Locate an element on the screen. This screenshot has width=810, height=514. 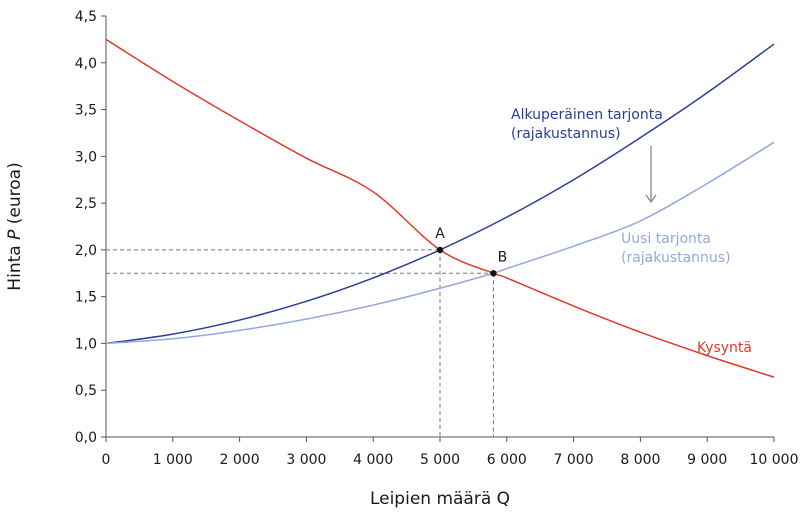
y-tick-label: 0,5 is located at coordinates (86, 391).